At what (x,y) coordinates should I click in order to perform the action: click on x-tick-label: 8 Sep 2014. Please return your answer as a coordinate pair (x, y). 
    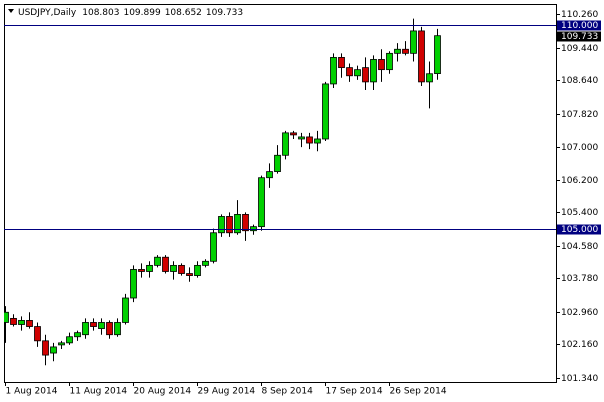
    Looking at the image, I should click on (288, 392).